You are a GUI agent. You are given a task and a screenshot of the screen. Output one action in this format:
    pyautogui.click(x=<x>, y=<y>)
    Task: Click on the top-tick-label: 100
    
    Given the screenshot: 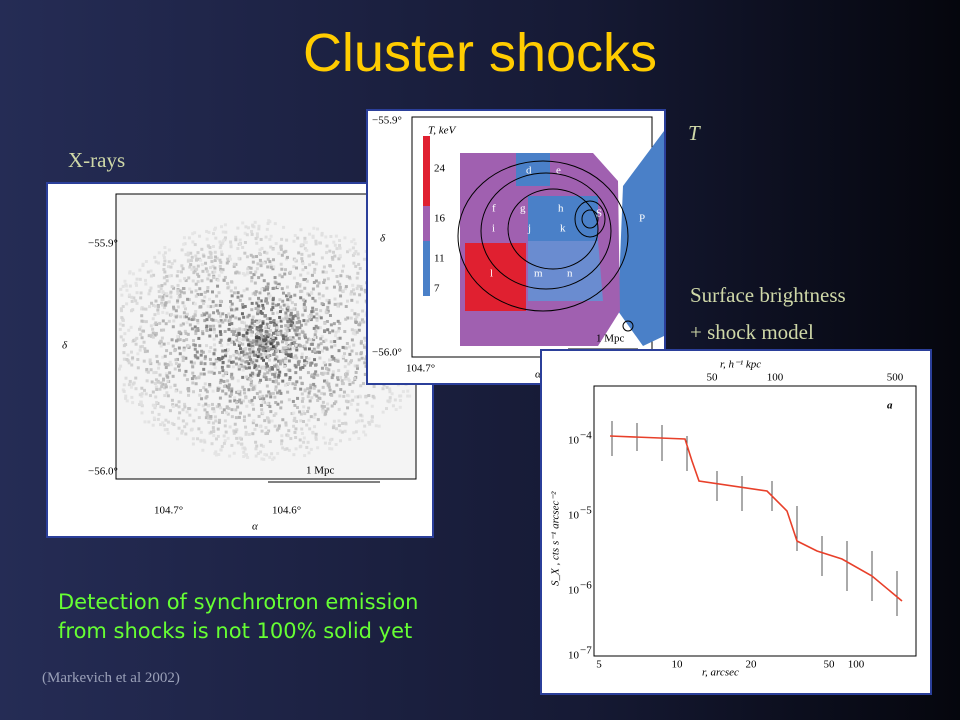 What is the action you would take?
    pyautogui.click(x=775, y=378)
    